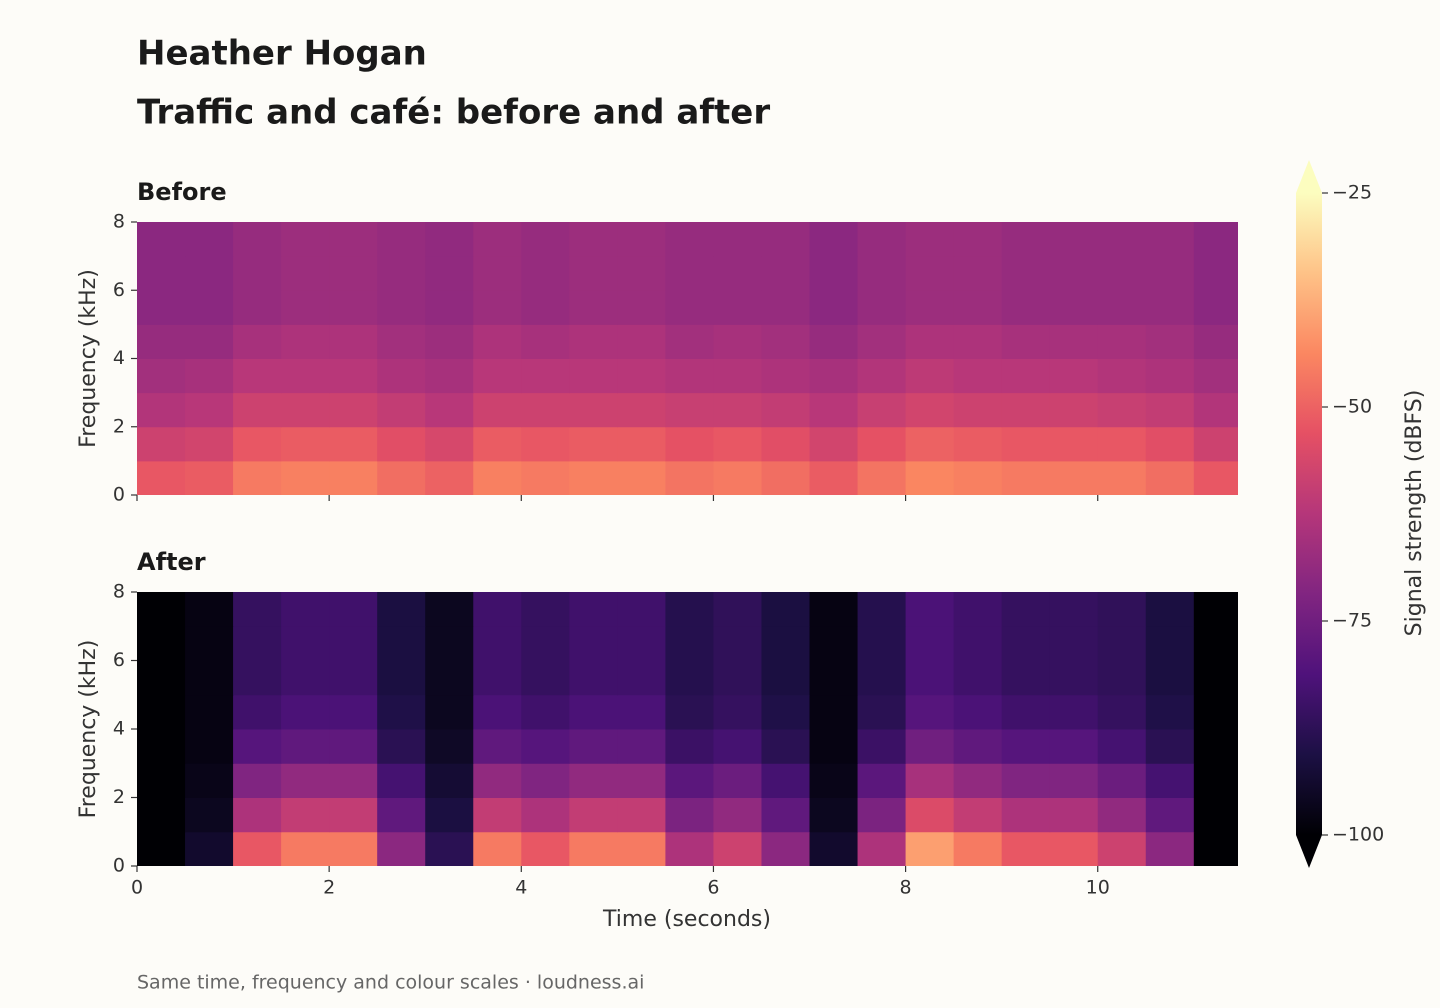 This screenshot has width=1440, height=1008. I want to click on y-tick-label: 8, so click(119, 222).